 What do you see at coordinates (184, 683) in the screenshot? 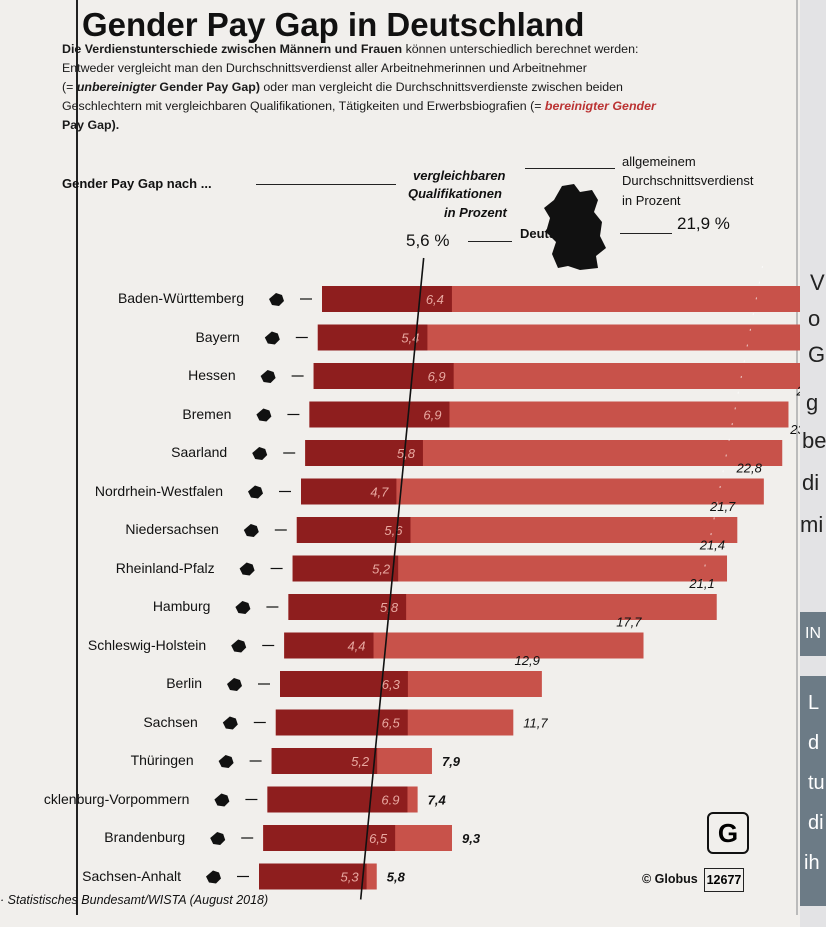
I see `state-label: Berlin` at bounding box center [184, 683].